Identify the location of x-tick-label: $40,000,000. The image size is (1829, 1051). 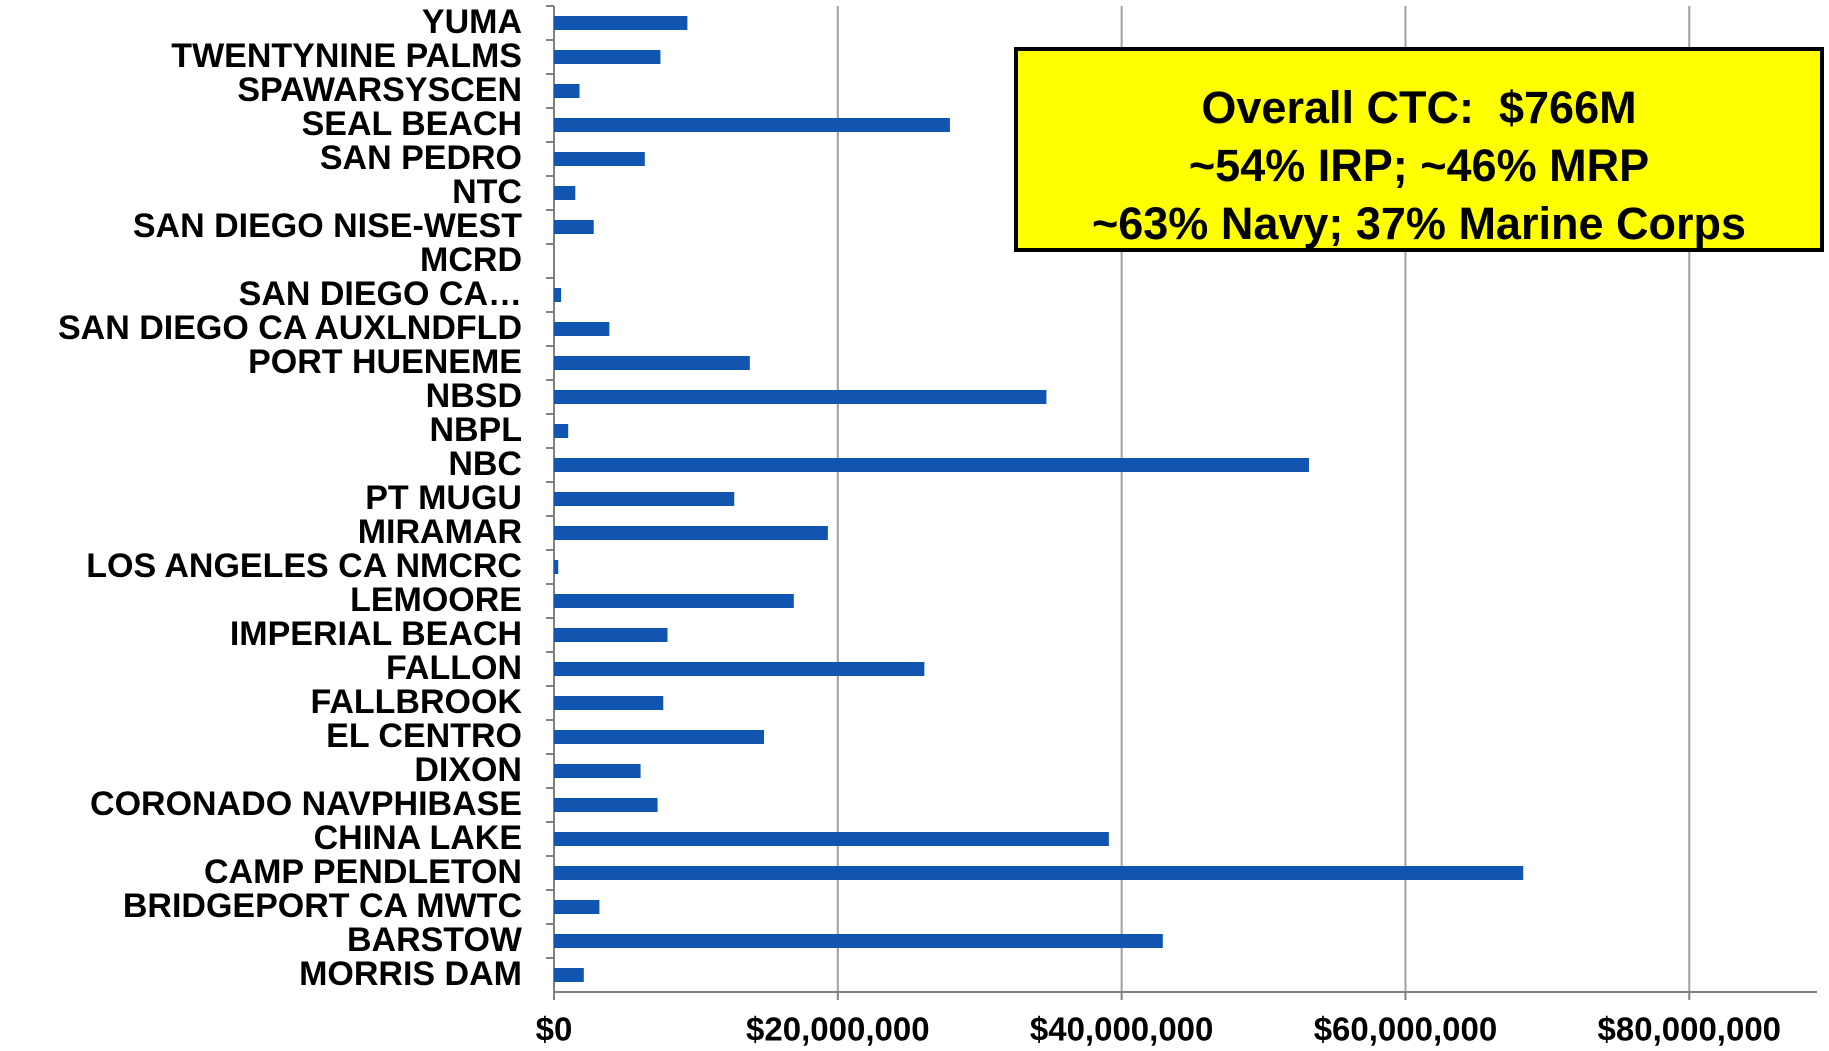
(1122, 1029).